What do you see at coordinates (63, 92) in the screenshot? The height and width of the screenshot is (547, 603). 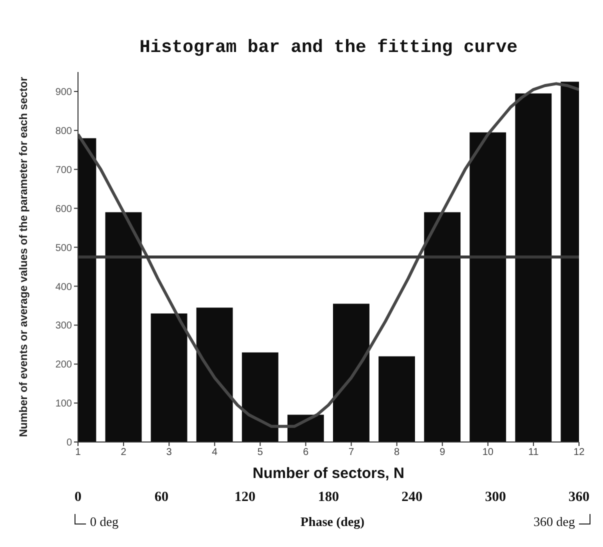 I see `y-tick-label: 900` at bounding box center [63, 92].